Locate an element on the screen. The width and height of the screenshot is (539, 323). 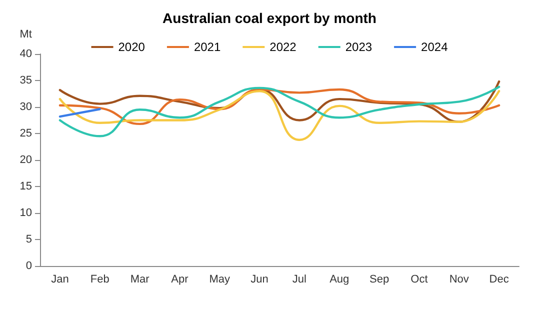
x-tick-label: Mar is located at coordinates (140, 280).